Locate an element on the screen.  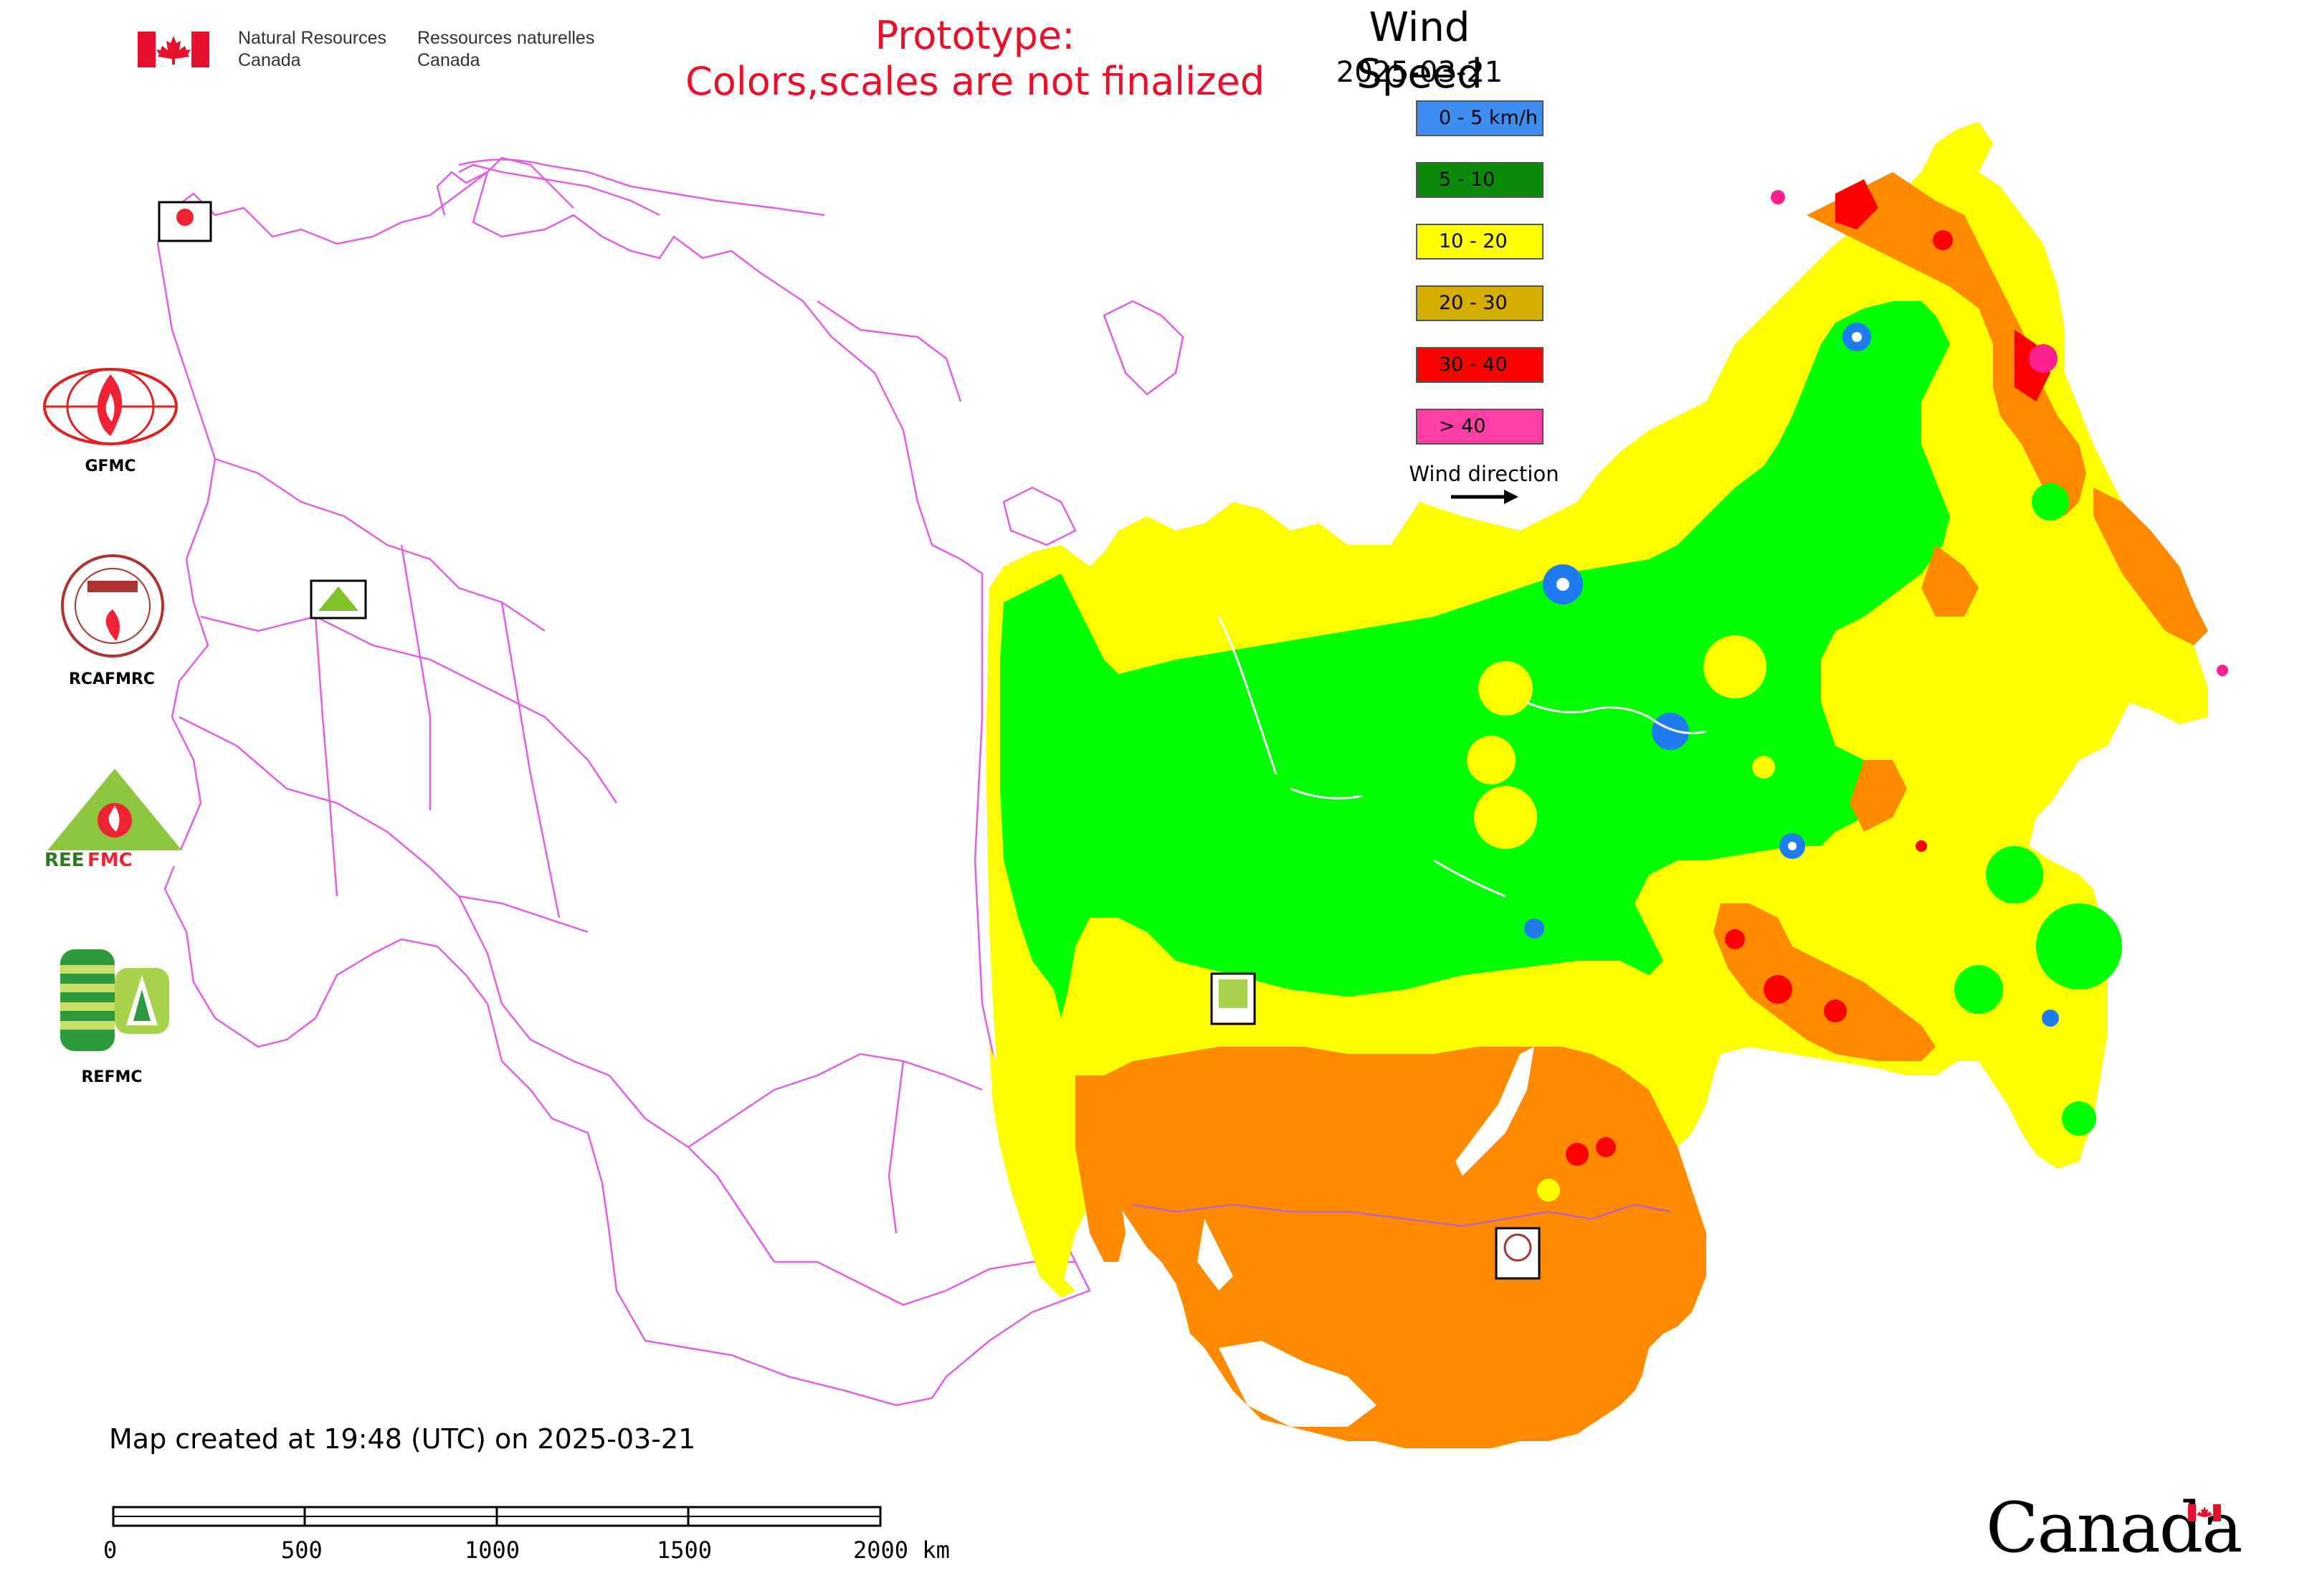
rivers is located at coordinates (1462, 757).